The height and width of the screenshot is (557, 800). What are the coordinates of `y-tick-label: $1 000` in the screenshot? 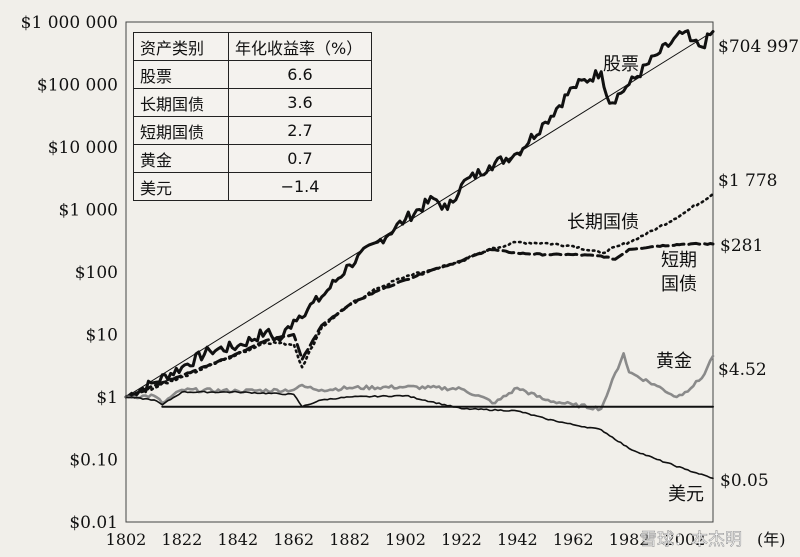 It's located at (88, 211).